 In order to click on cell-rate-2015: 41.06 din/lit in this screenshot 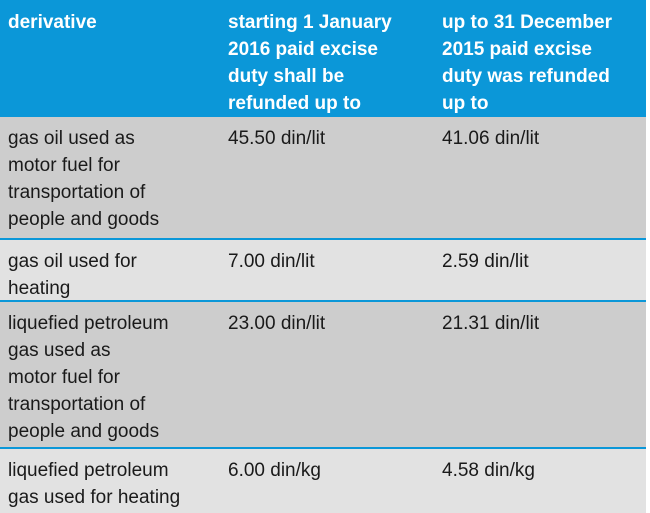, I will do `click(491, 138)`.